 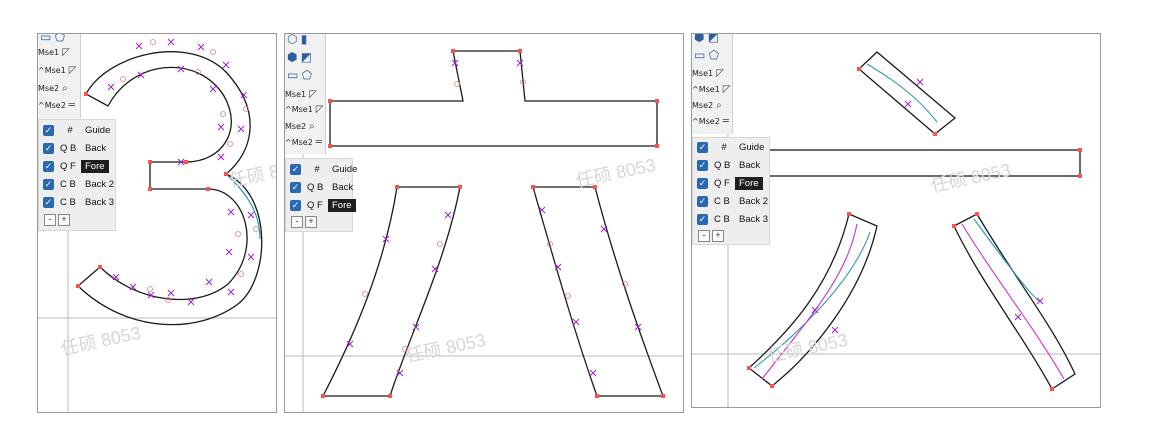 I want to click on layers-palette: ✓ # Guide ✓ Q B Back ✓ Q F Fore - +, so click(x=321, y=195).